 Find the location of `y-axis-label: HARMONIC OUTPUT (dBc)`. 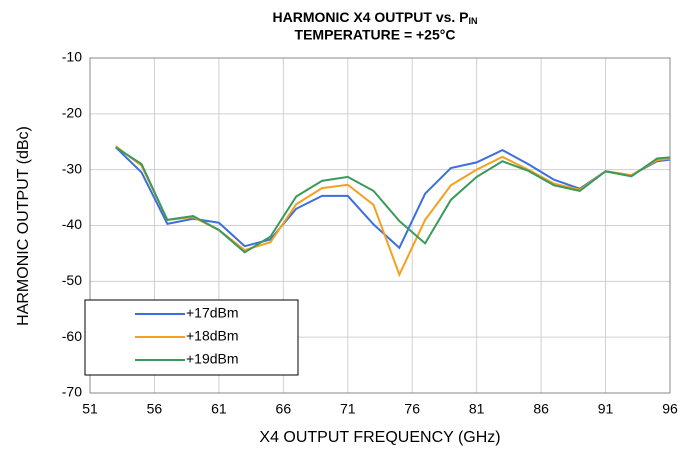

y-axis-label: HARMONIC OUTPUT (dBc) is located at coordinates (23, 226).